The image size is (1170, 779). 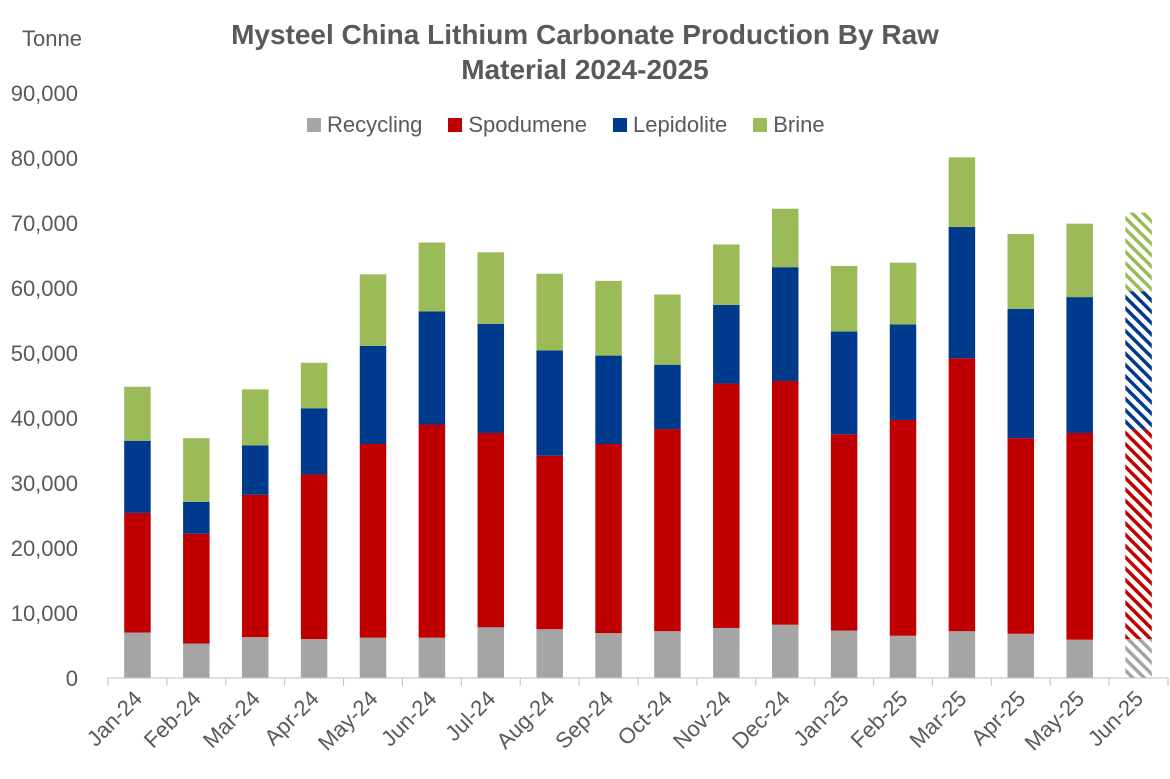 I want to click on legend-item-brine: Brine, so click(x=789, y=125).